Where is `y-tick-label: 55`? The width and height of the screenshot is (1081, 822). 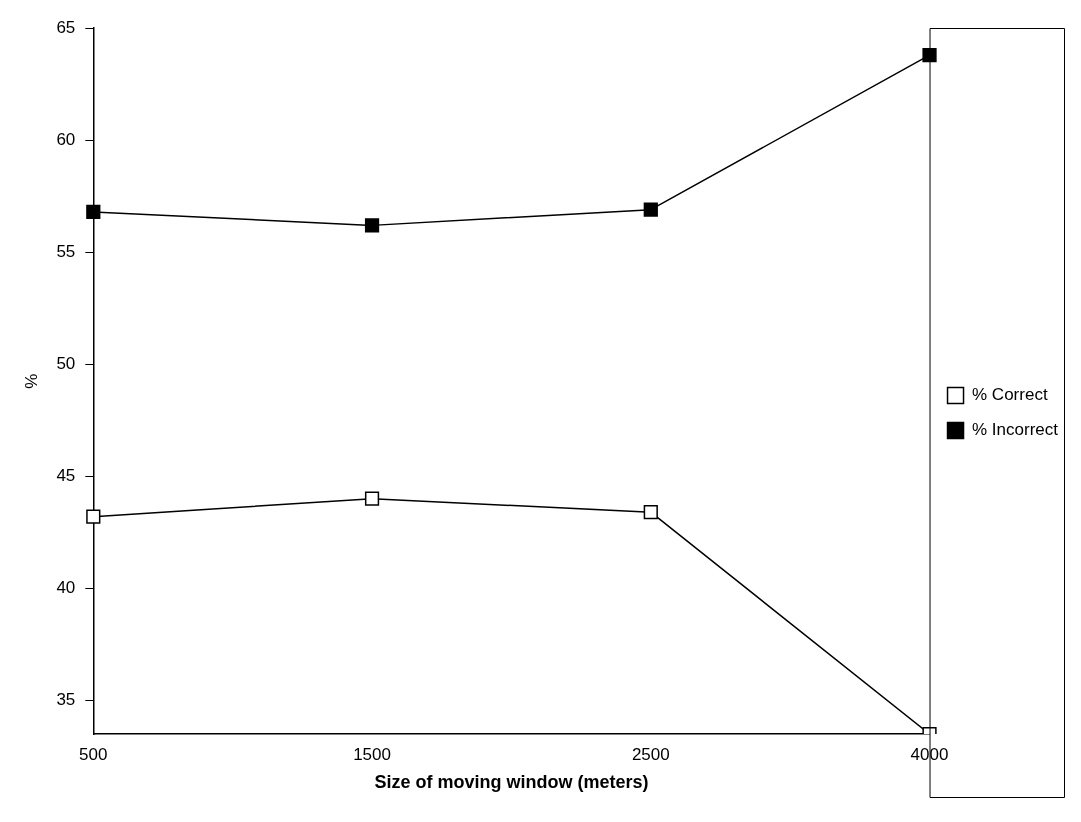
y-tick-label: 55 is located at coordinates (66, 251).